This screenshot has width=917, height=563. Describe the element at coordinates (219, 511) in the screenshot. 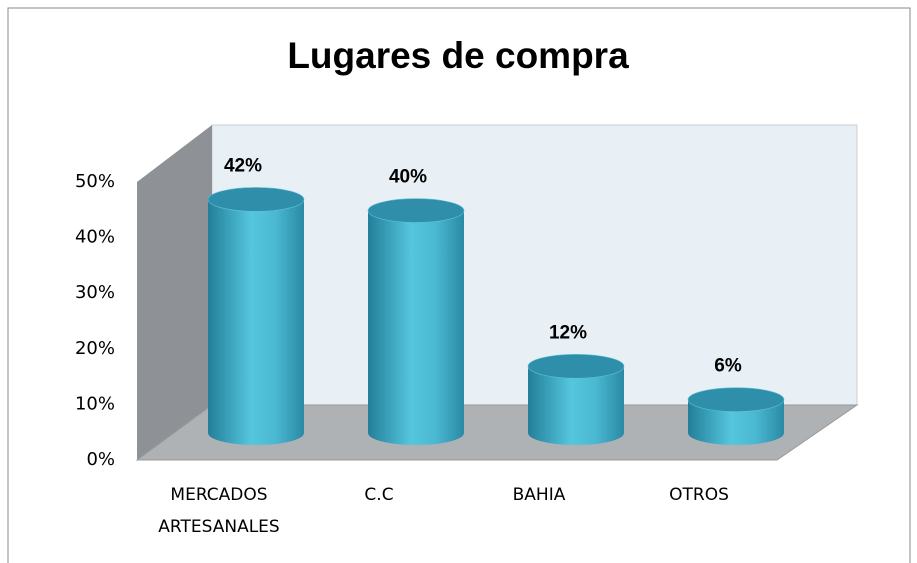

I see `x-tick-label: MERCADOS ARTESANALES` at that location.